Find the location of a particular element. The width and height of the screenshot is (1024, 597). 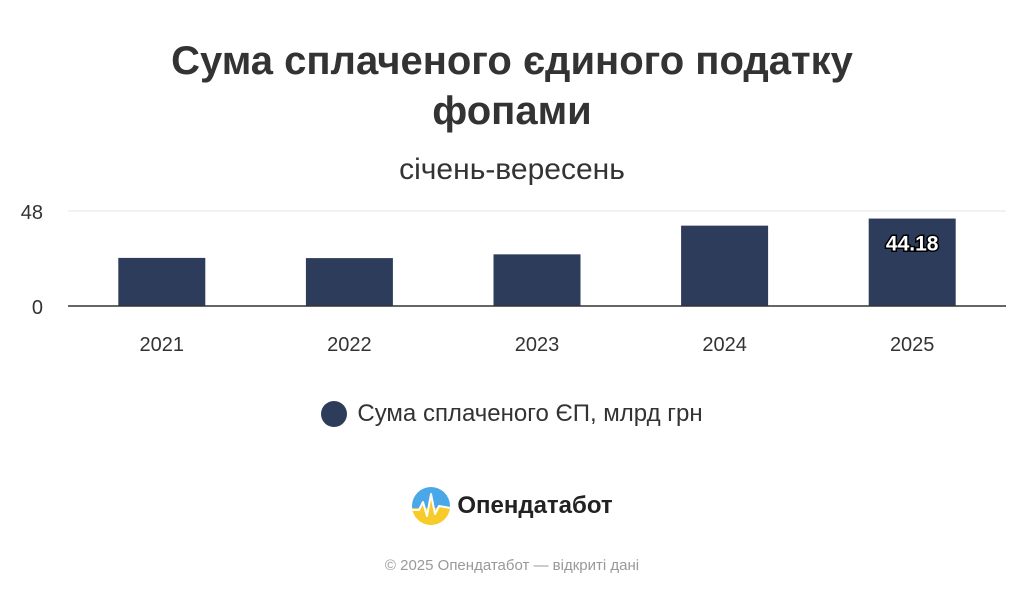

x-tick-label: 2021 is located at coordinates (162, 345).